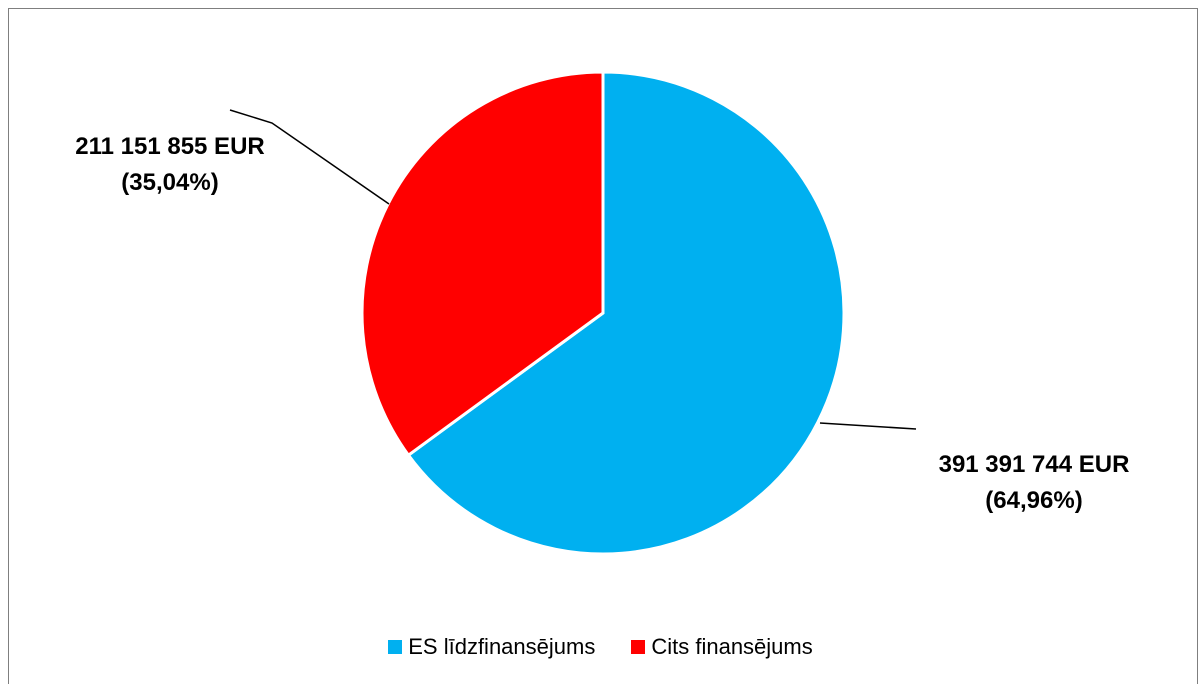  I want to click on legend-label-es: ES līdzfinansējums, so click(502, 646).